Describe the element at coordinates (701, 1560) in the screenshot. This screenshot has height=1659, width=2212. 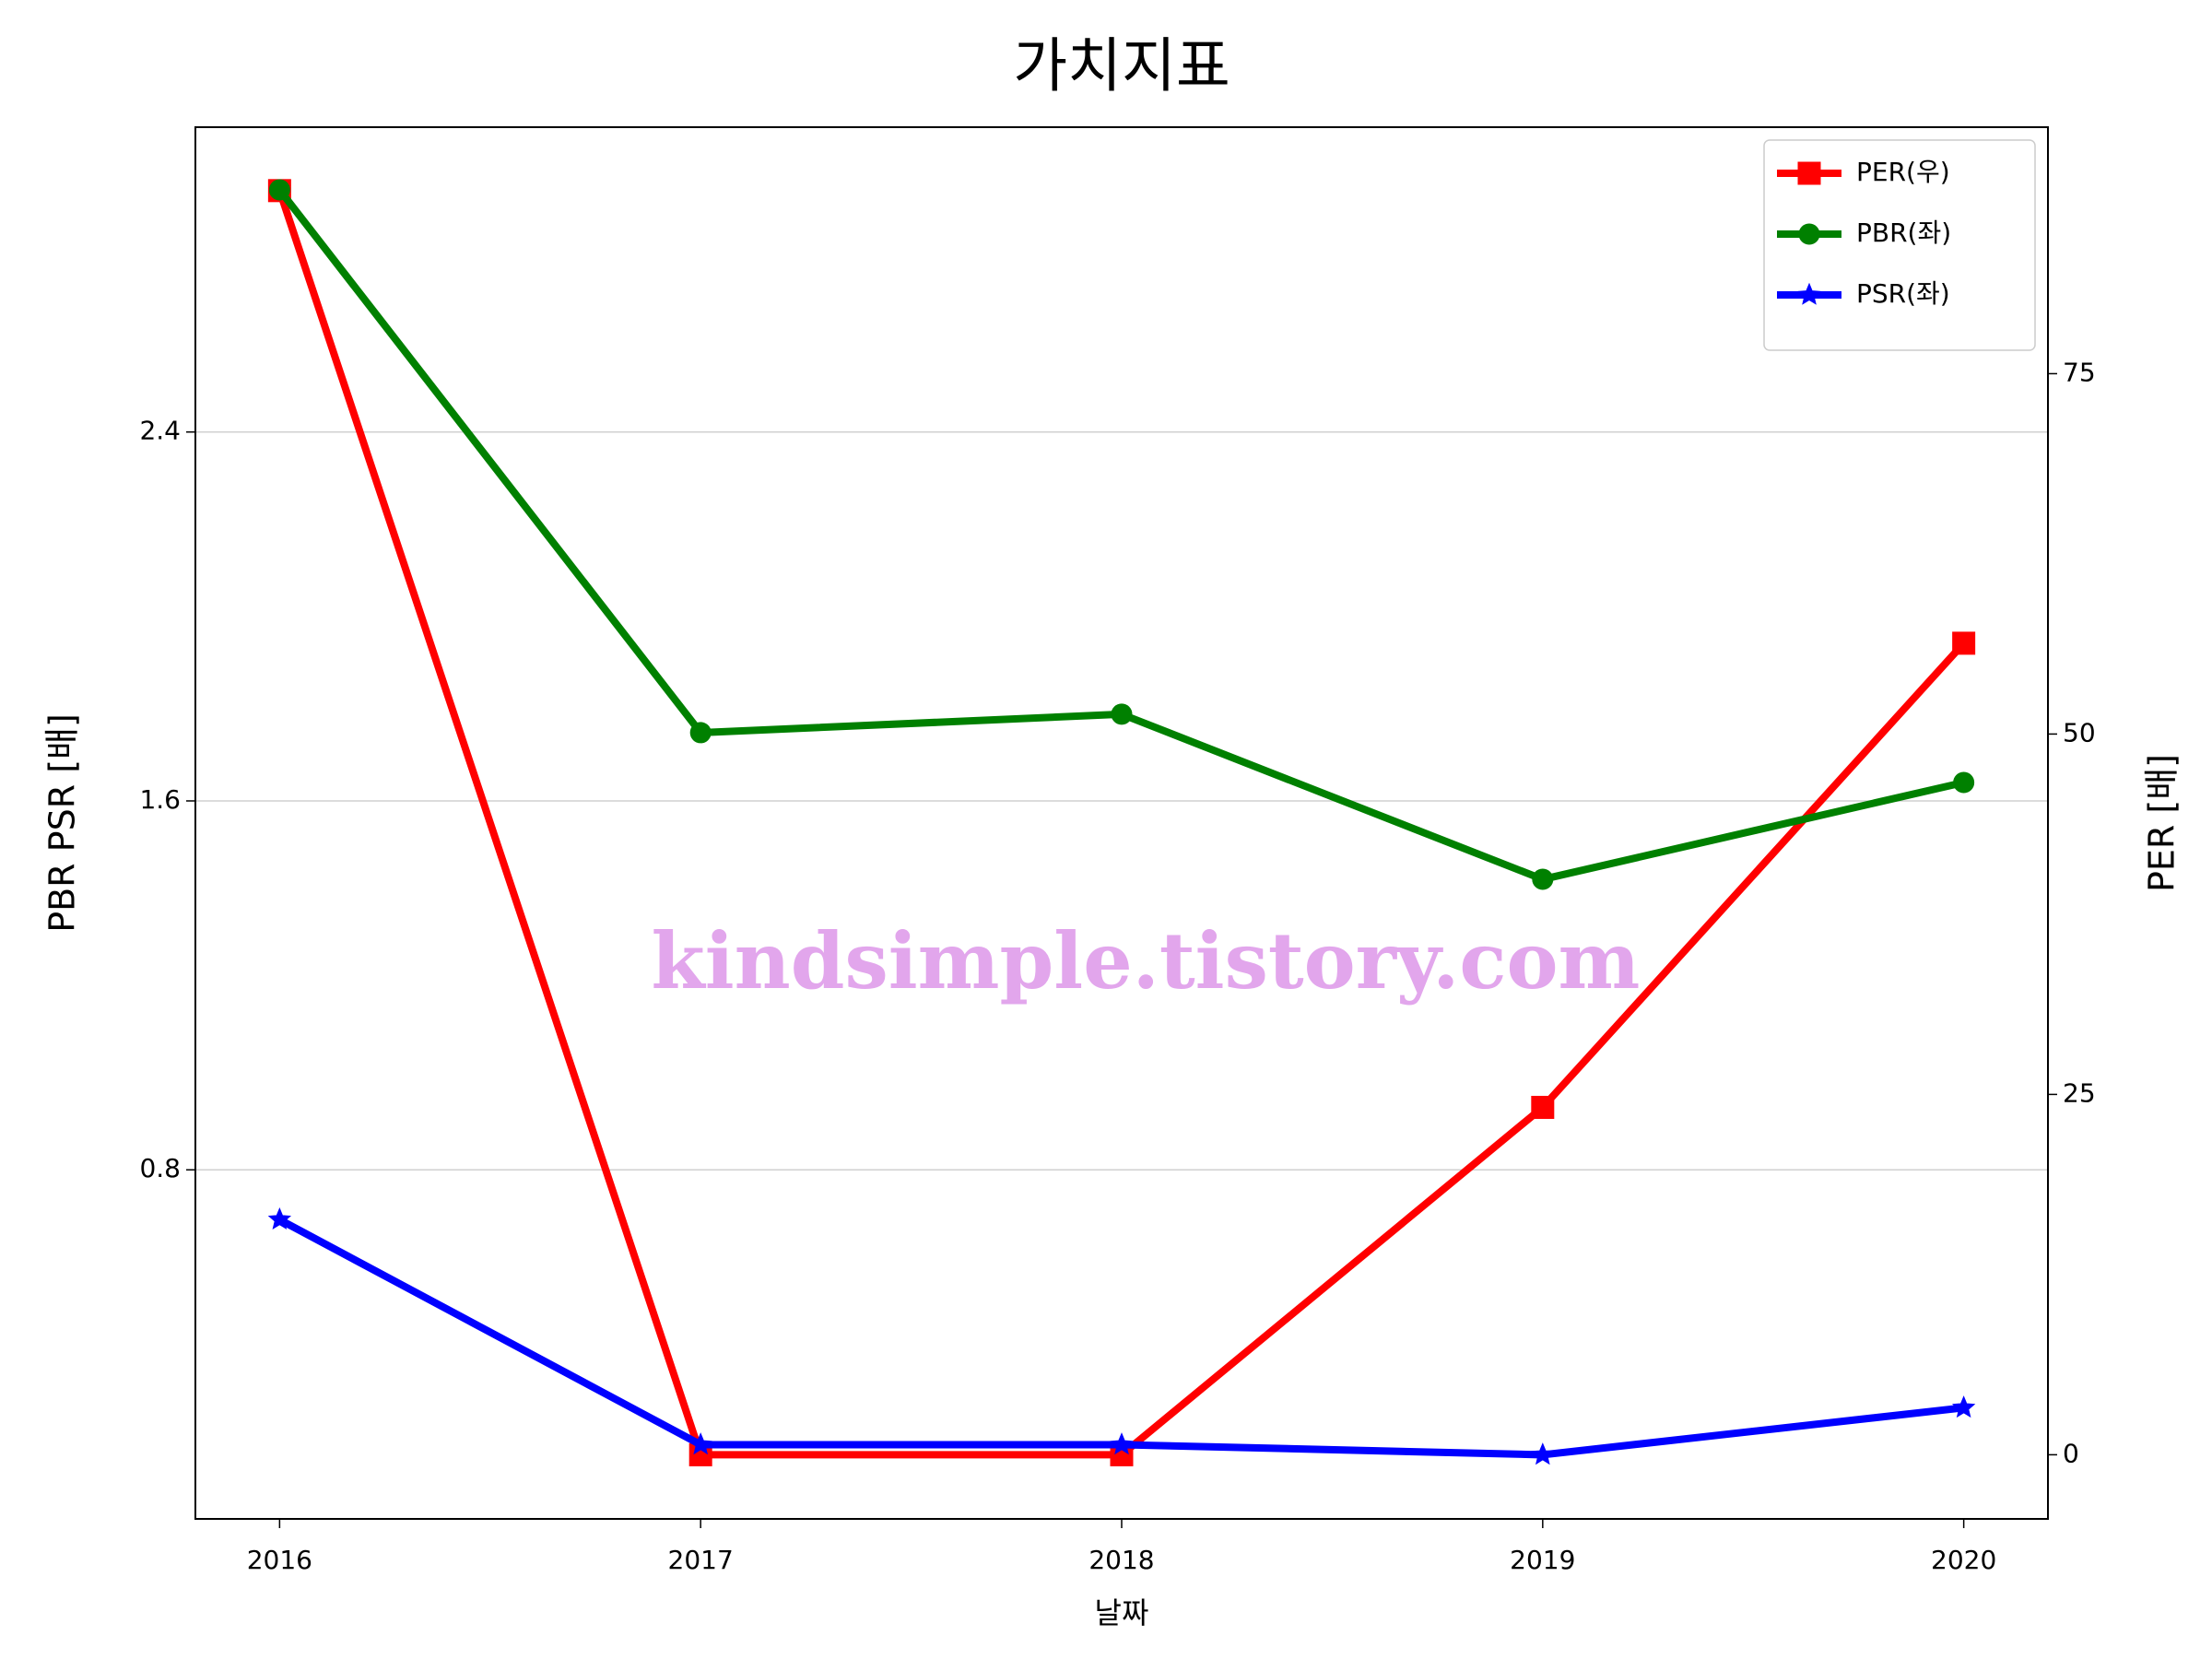
I see `x-tick-label: 2017` at that location.